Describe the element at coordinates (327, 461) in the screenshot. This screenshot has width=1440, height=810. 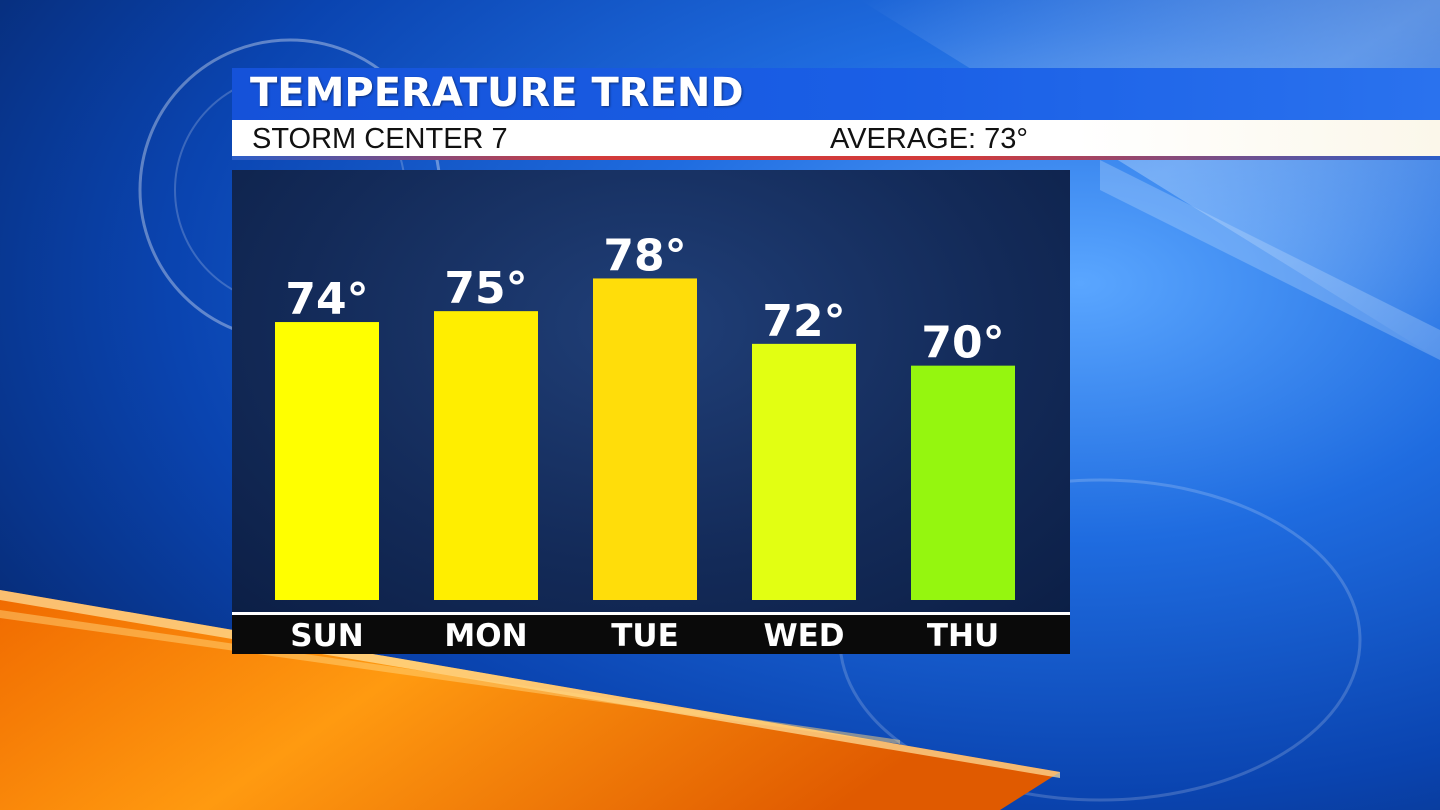
I see `bar-sun` at that location.